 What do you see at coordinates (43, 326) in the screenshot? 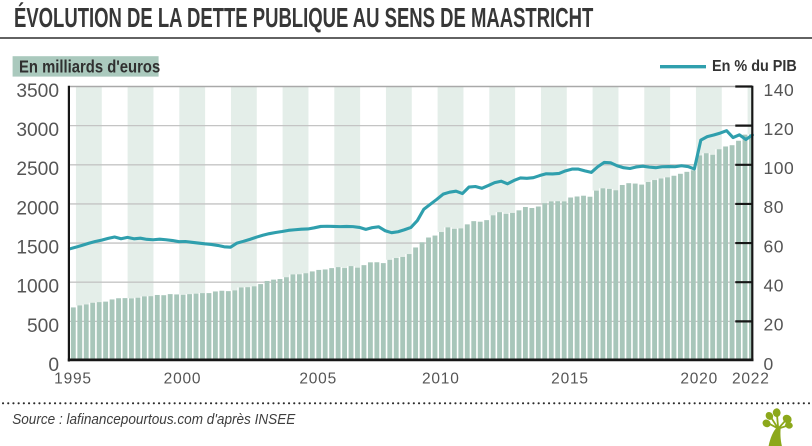
I see `svg-text: 500` at bounding box center [43, 326].